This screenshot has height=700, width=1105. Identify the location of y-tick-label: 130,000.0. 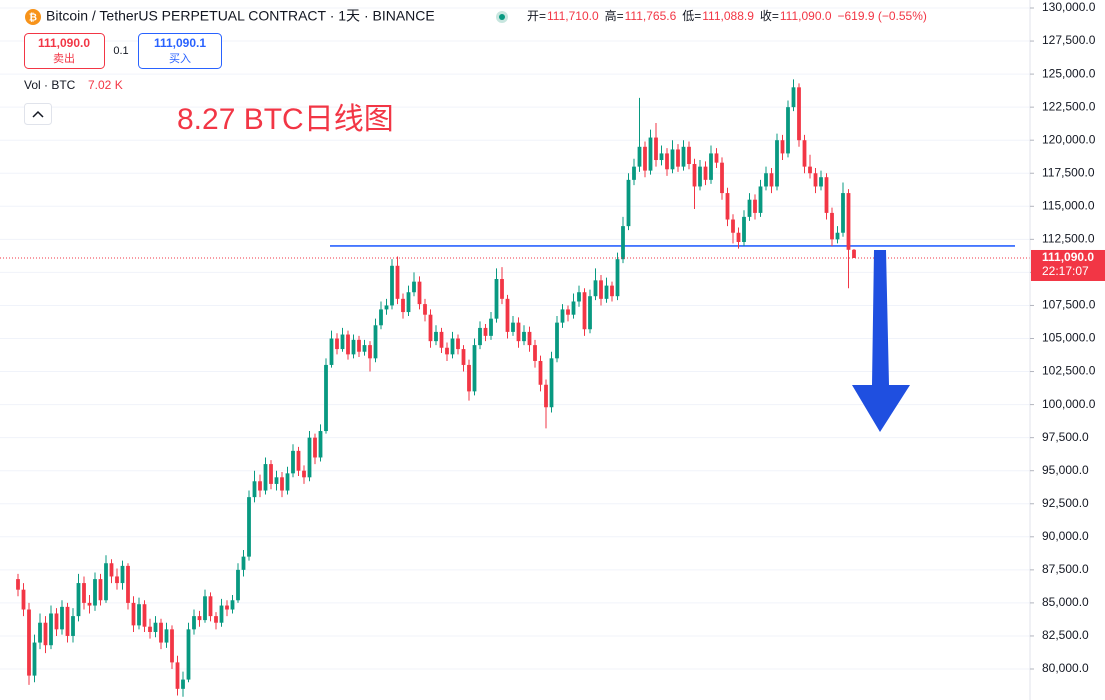
(1069, 7).